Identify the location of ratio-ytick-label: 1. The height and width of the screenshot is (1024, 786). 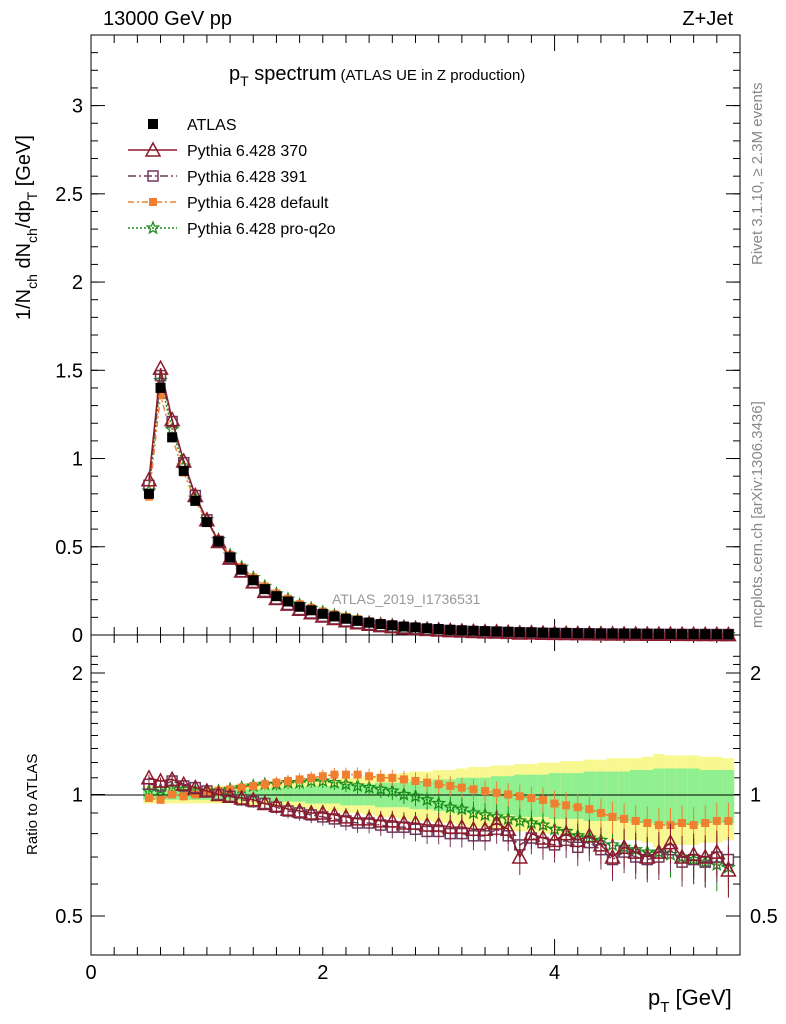
(77, 796).